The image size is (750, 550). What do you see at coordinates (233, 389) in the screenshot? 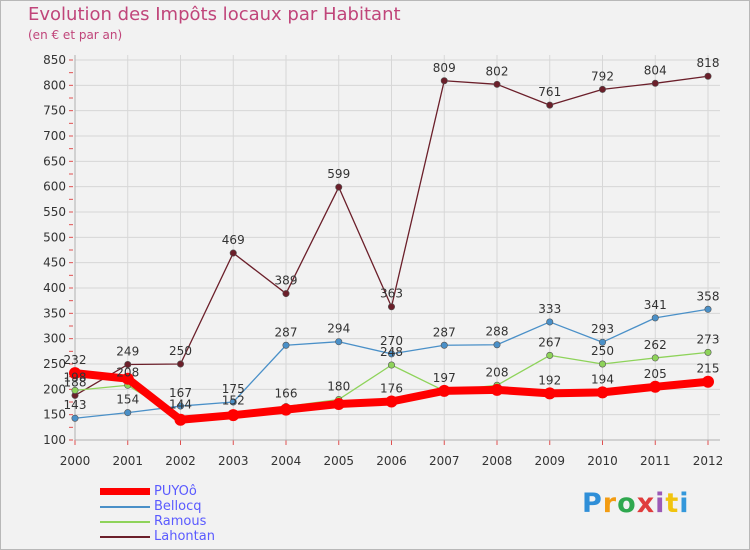
I see `data-label: 175` at bounding box center [233, 389].